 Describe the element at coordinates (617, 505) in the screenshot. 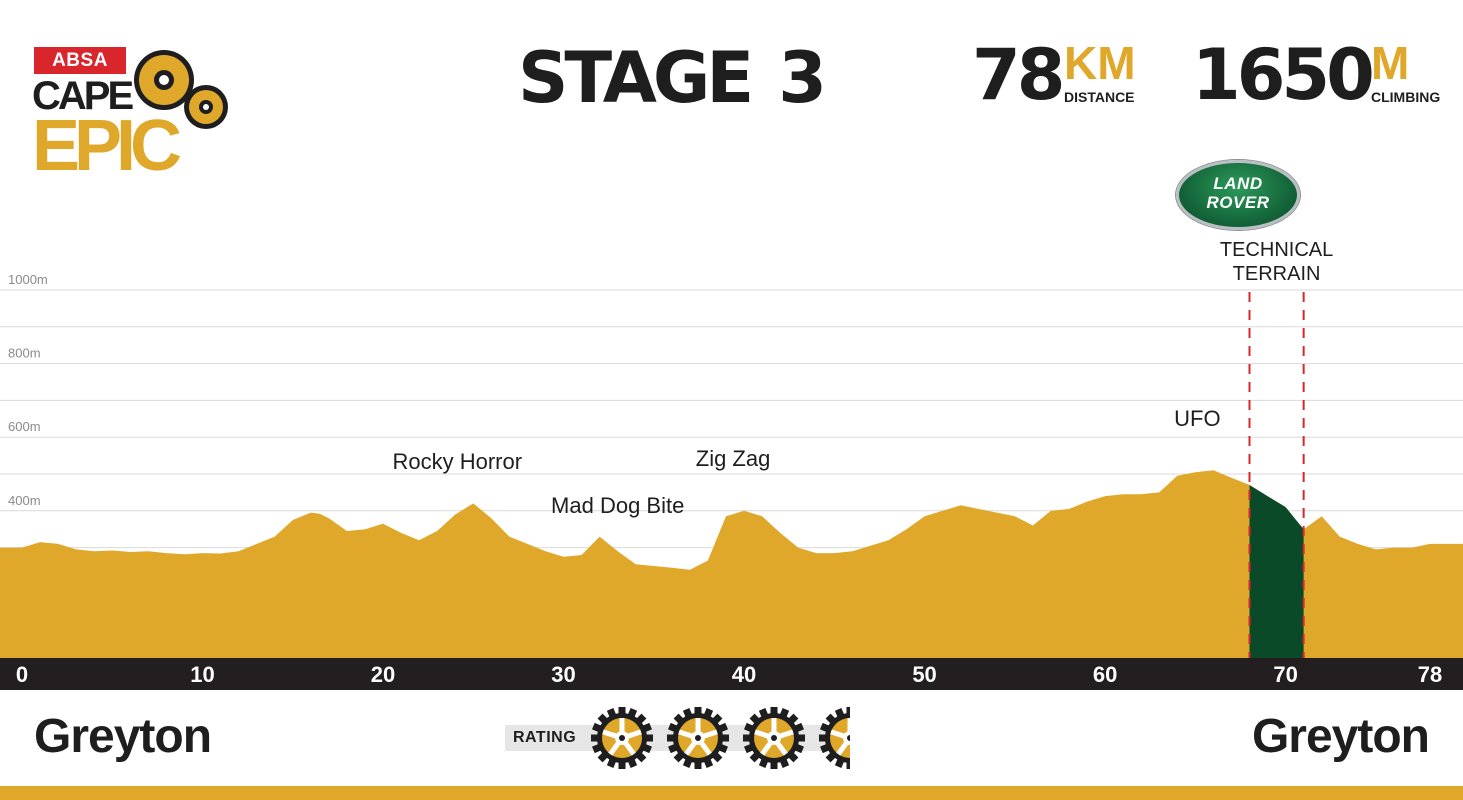

I see `climb-label: Mad Dog Bite` at that location.